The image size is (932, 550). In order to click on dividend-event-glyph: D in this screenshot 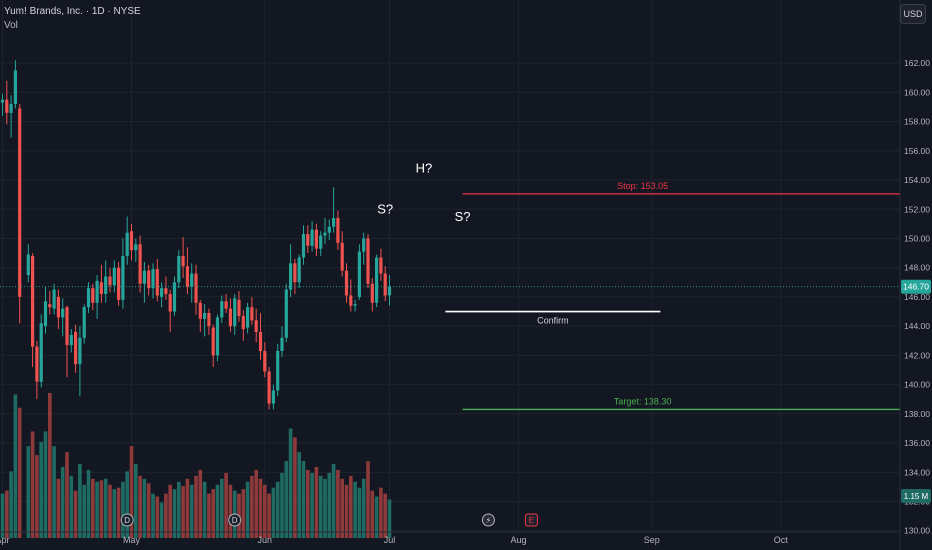, I will do `click(235, 520)`.